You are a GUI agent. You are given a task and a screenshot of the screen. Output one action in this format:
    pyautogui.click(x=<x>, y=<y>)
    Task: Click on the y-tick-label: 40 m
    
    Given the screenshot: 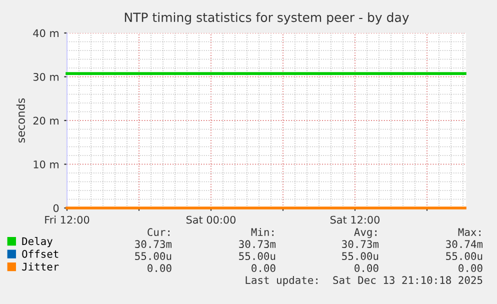 What is the action you would take?
    pyautogui.click(x=45, y=33)
    